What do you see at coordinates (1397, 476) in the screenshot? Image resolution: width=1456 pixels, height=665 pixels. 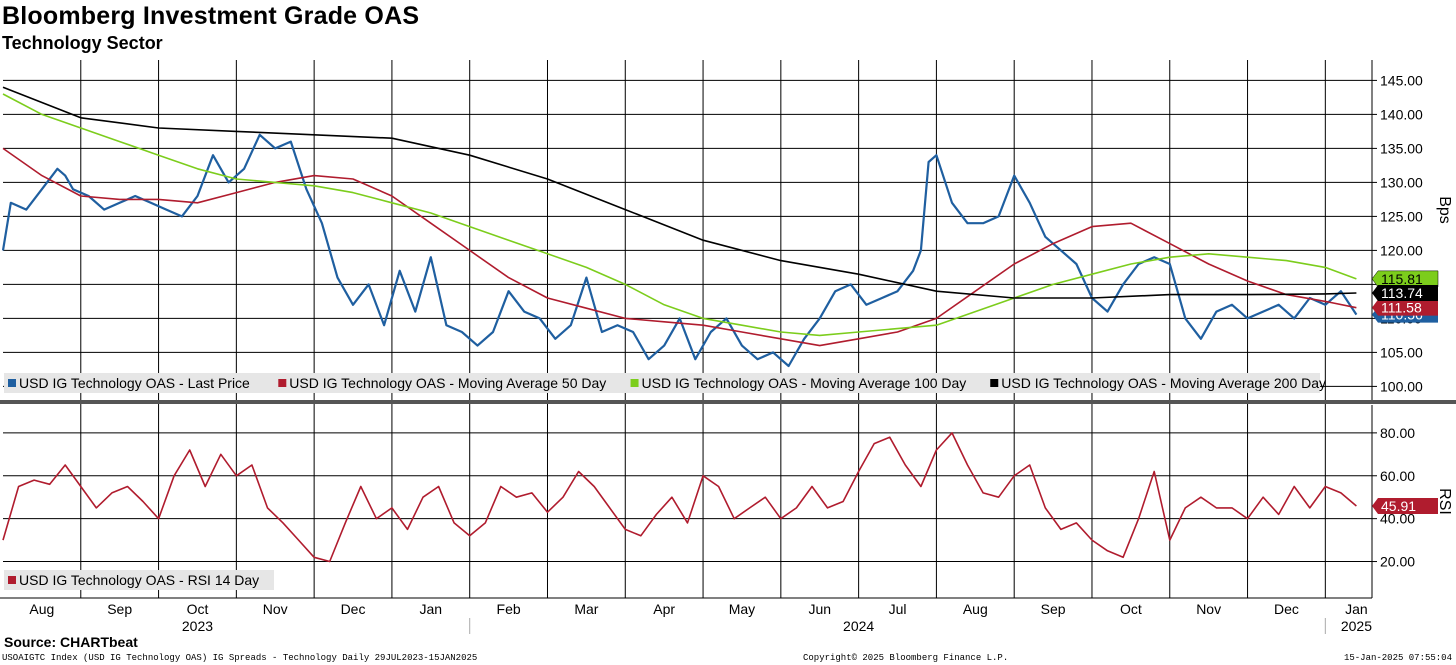 I see `y-tick-label: 60.00` at bounding box center [1397, 476].